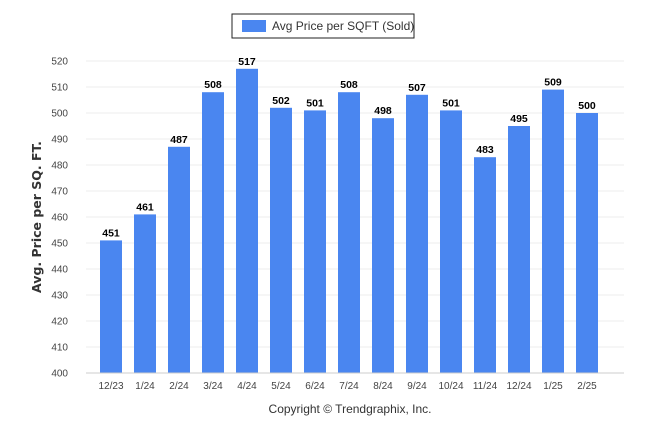  What do you see at coordinates (59, 114) in the screenshot?
I see `y-tick-label: 500` at bounding box center [59, 114].